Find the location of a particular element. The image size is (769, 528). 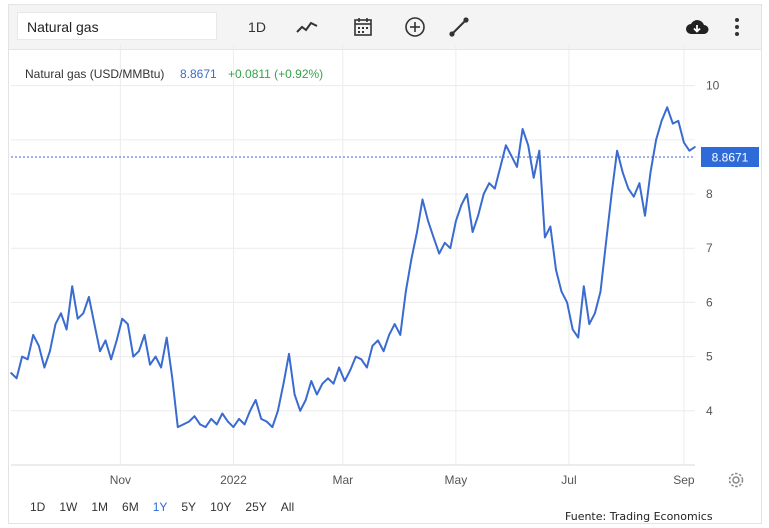

range-button-1y: 1Y is located at coordinates (160, 507).